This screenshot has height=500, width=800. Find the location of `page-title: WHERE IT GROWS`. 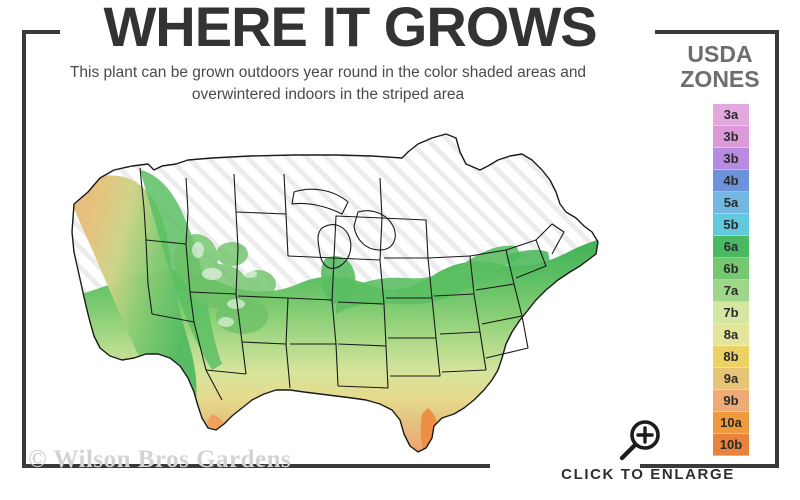

page-title: WHERE IT GROWS is located at coordinates (350, 29).